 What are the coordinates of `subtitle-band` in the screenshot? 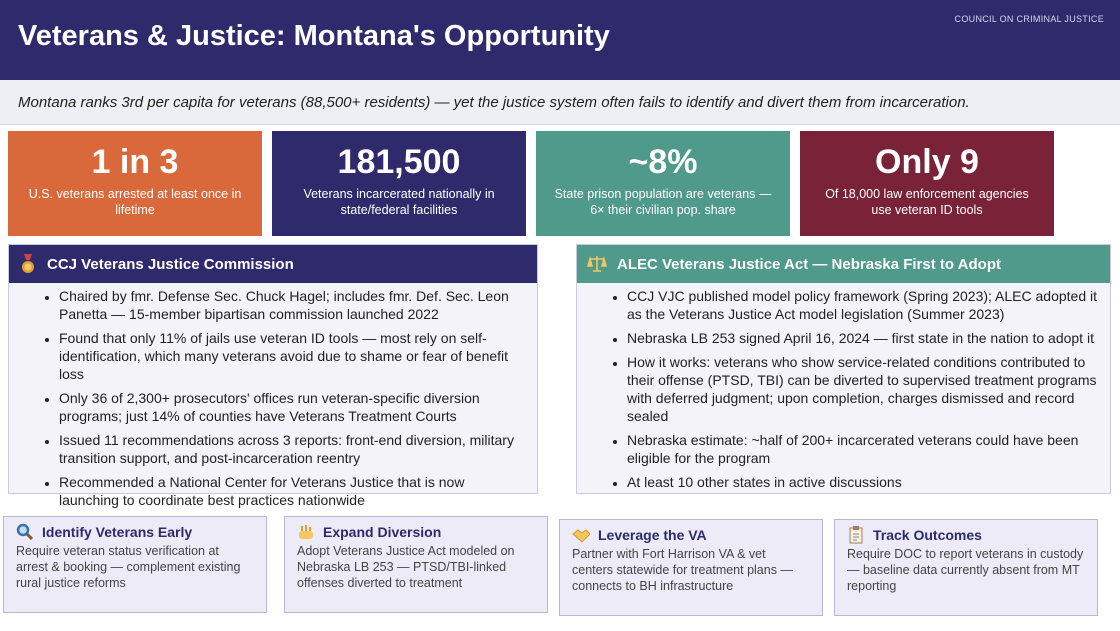 It's located at (560, 102).